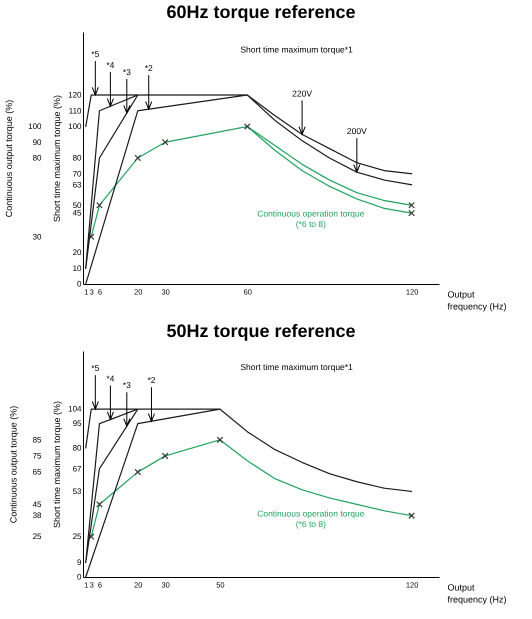 Image resolution: width=532 pixels, height=619 pixels. What do you see at coordinates (37, 455) in the screenshot?
I see `y-tick-label: 75` at bounding box center [37, 455].